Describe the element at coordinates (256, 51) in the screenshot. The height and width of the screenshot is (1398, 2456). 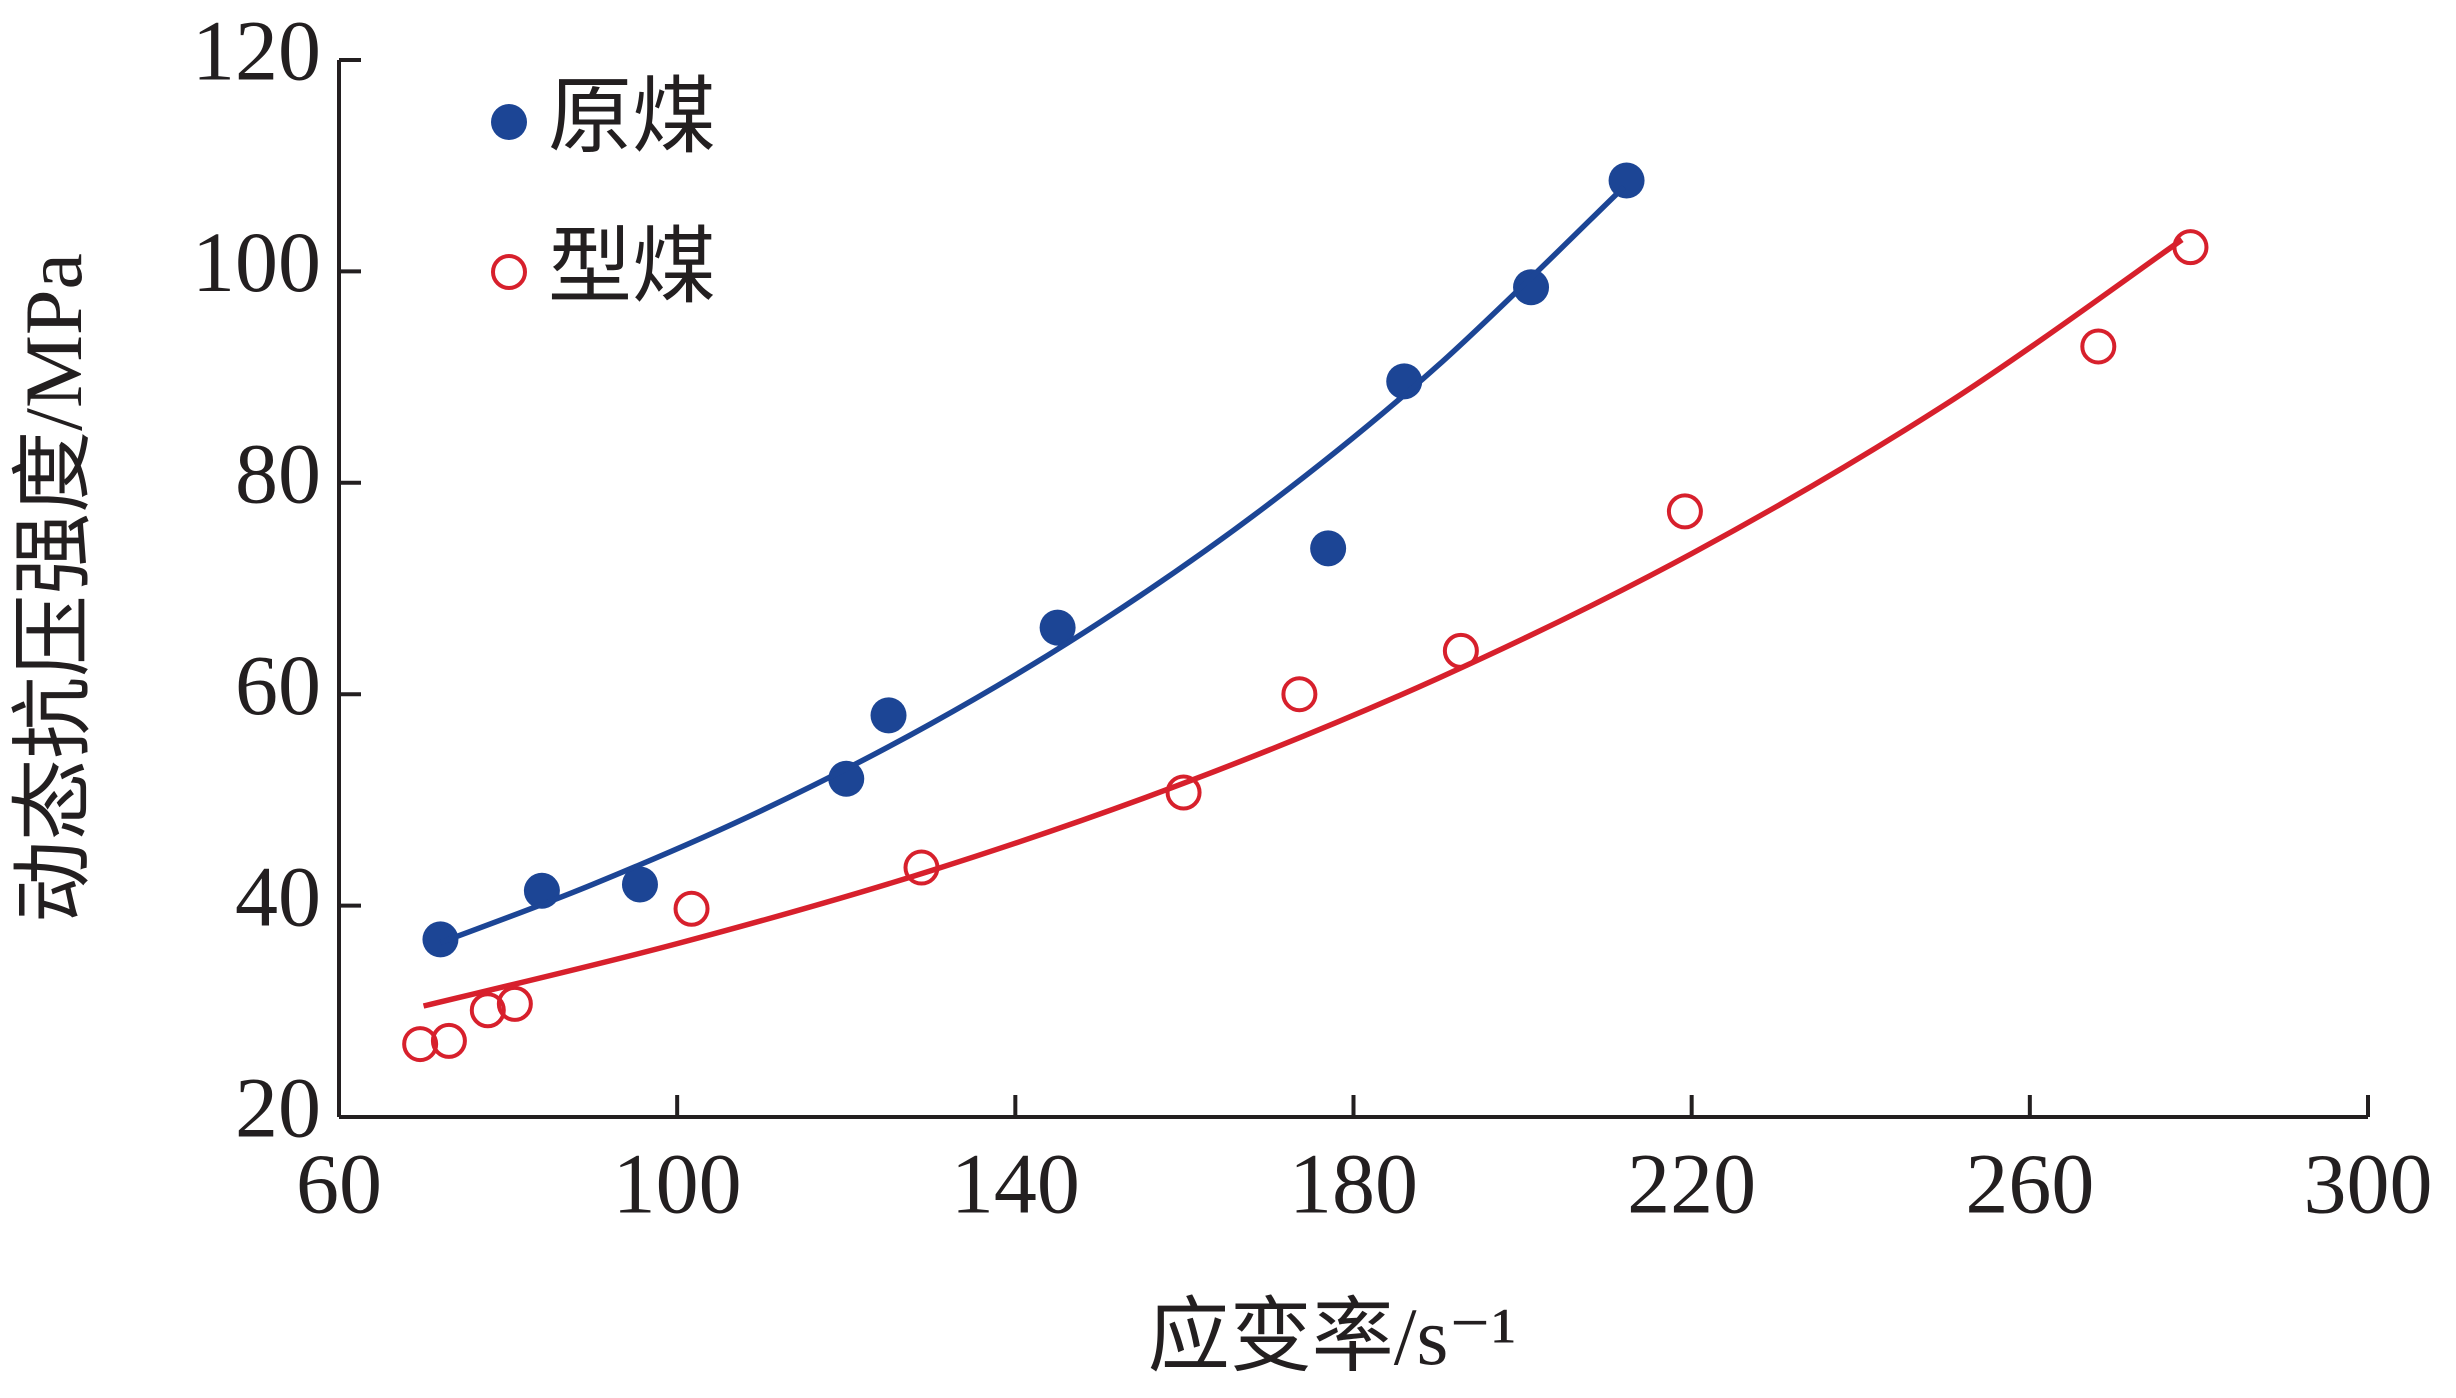
I see `y-tick-label: 120` at that location.